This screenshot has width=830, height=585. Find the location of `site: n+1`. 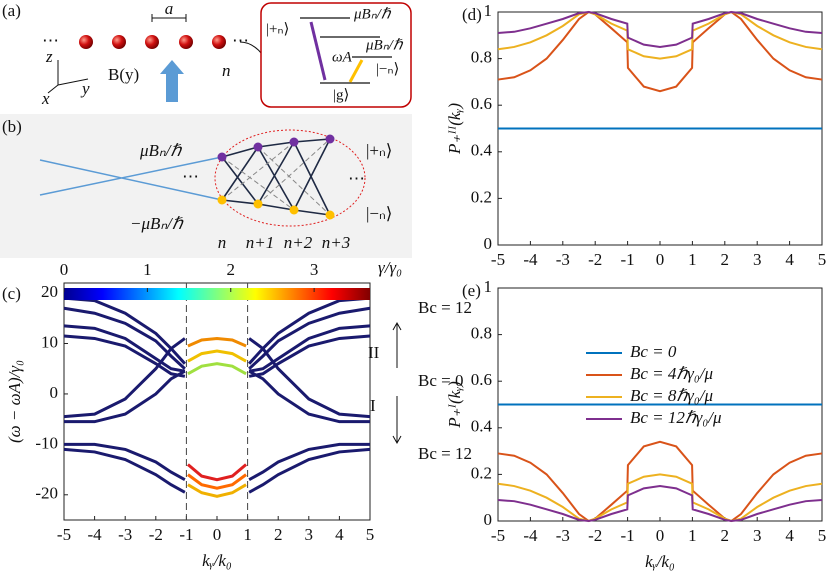

site: n+1 is located at coordinates (260, 242).